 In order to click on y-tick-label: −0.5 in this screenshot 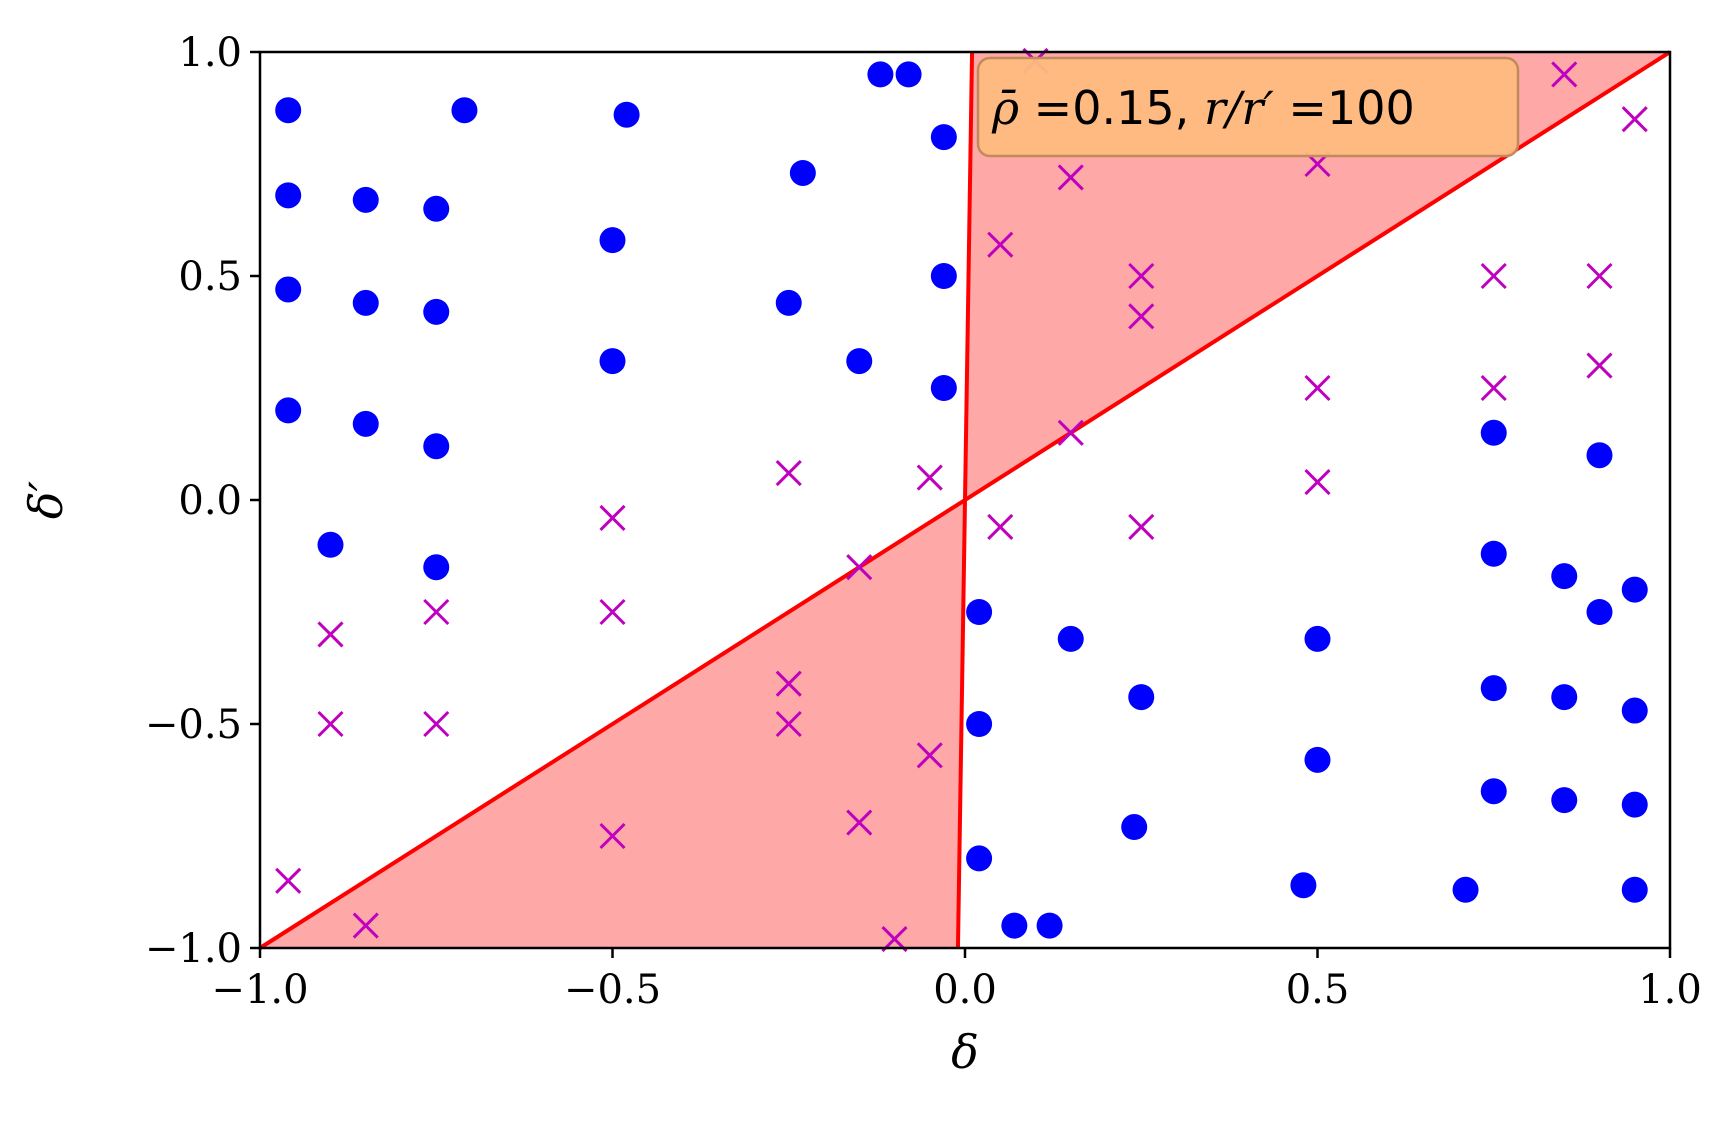, I will do `click(193, 725)`.